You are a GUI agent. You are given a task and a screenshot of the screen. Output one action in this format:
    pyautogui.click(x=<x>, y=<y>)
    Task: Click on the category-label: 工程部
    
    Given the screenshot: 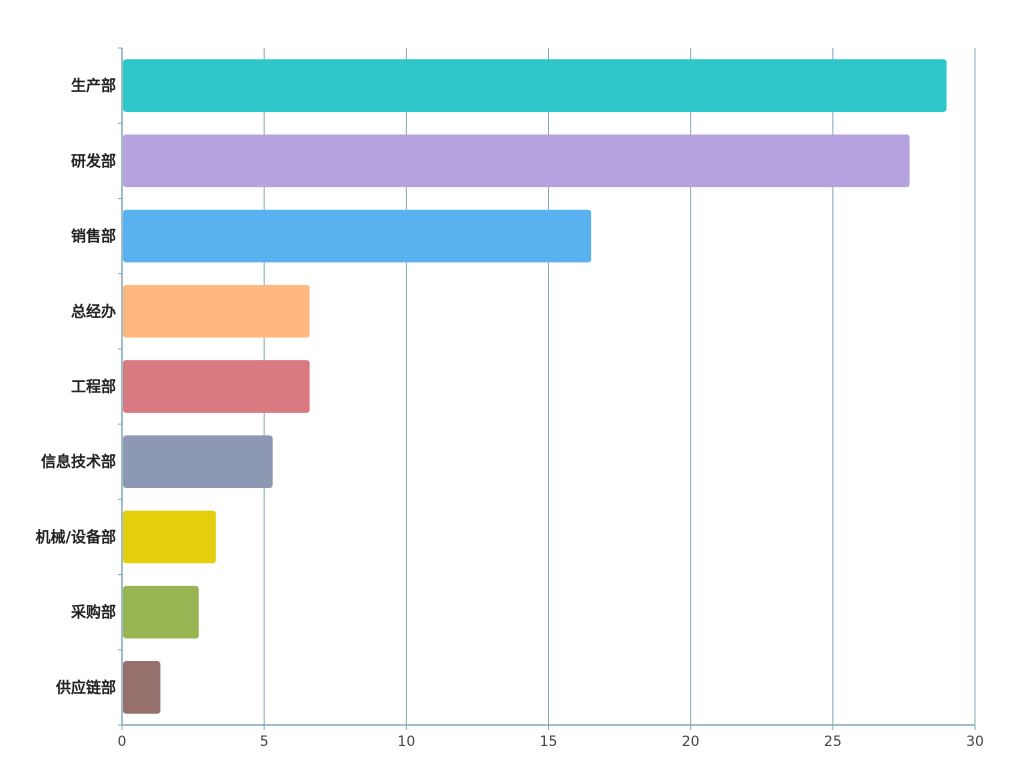 What is the action you would take?
    pyautogui.click(x=93, y=387)
    